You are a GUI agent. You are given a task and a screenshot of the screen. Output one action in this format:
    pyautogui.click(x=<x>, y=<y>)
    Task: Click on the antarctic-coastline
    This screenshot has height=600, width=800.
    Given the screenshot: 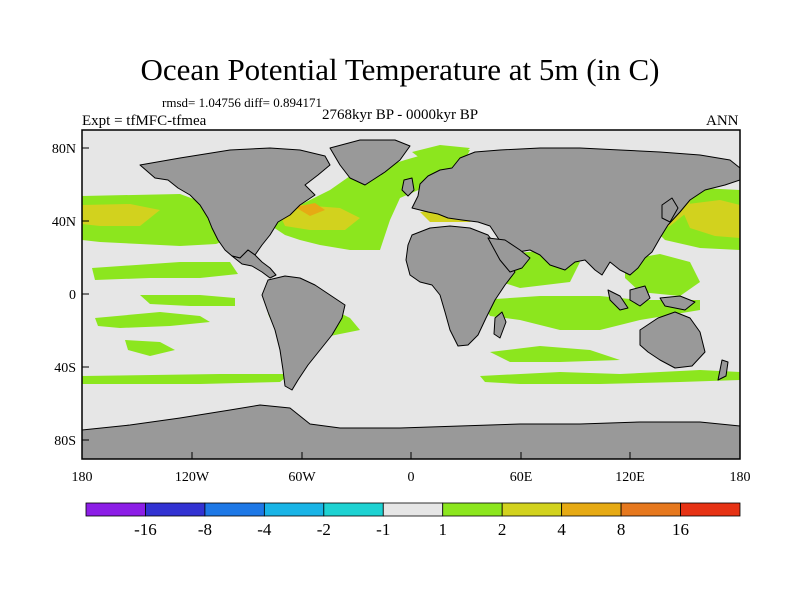 What is the action you would take?
    pyautogui.click(x=411, y=417)
    